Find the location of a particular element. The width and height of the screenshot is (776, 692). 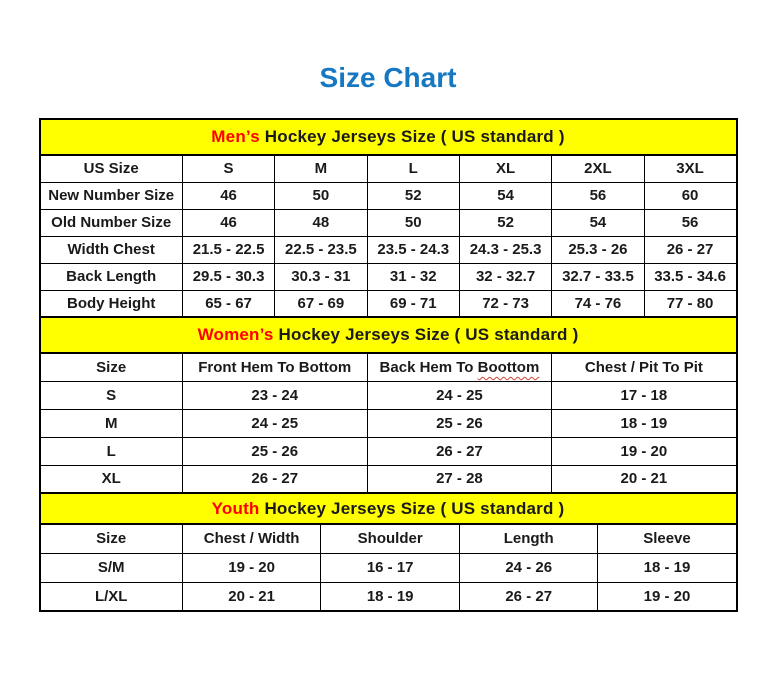

mens-col-header: US Size is located at coordinates (111, 168).